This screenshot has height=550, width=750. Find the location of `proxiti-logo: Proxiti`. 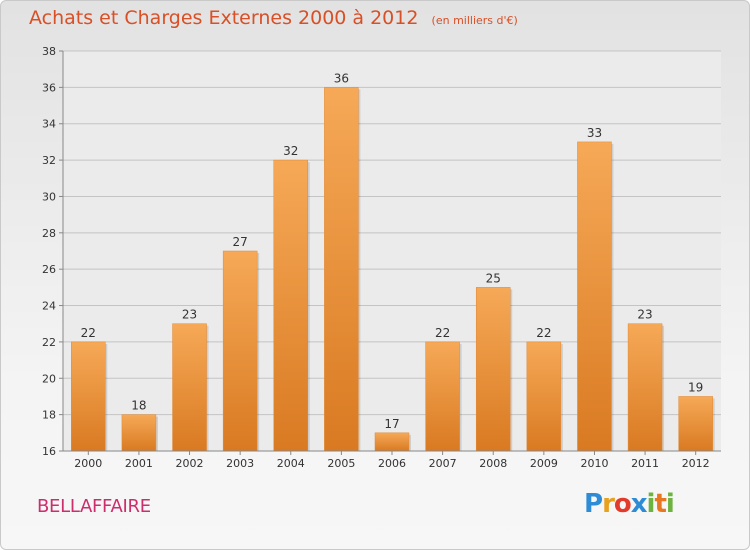

proxiti-logo: Proxiti is located at coordinates (629, 504).